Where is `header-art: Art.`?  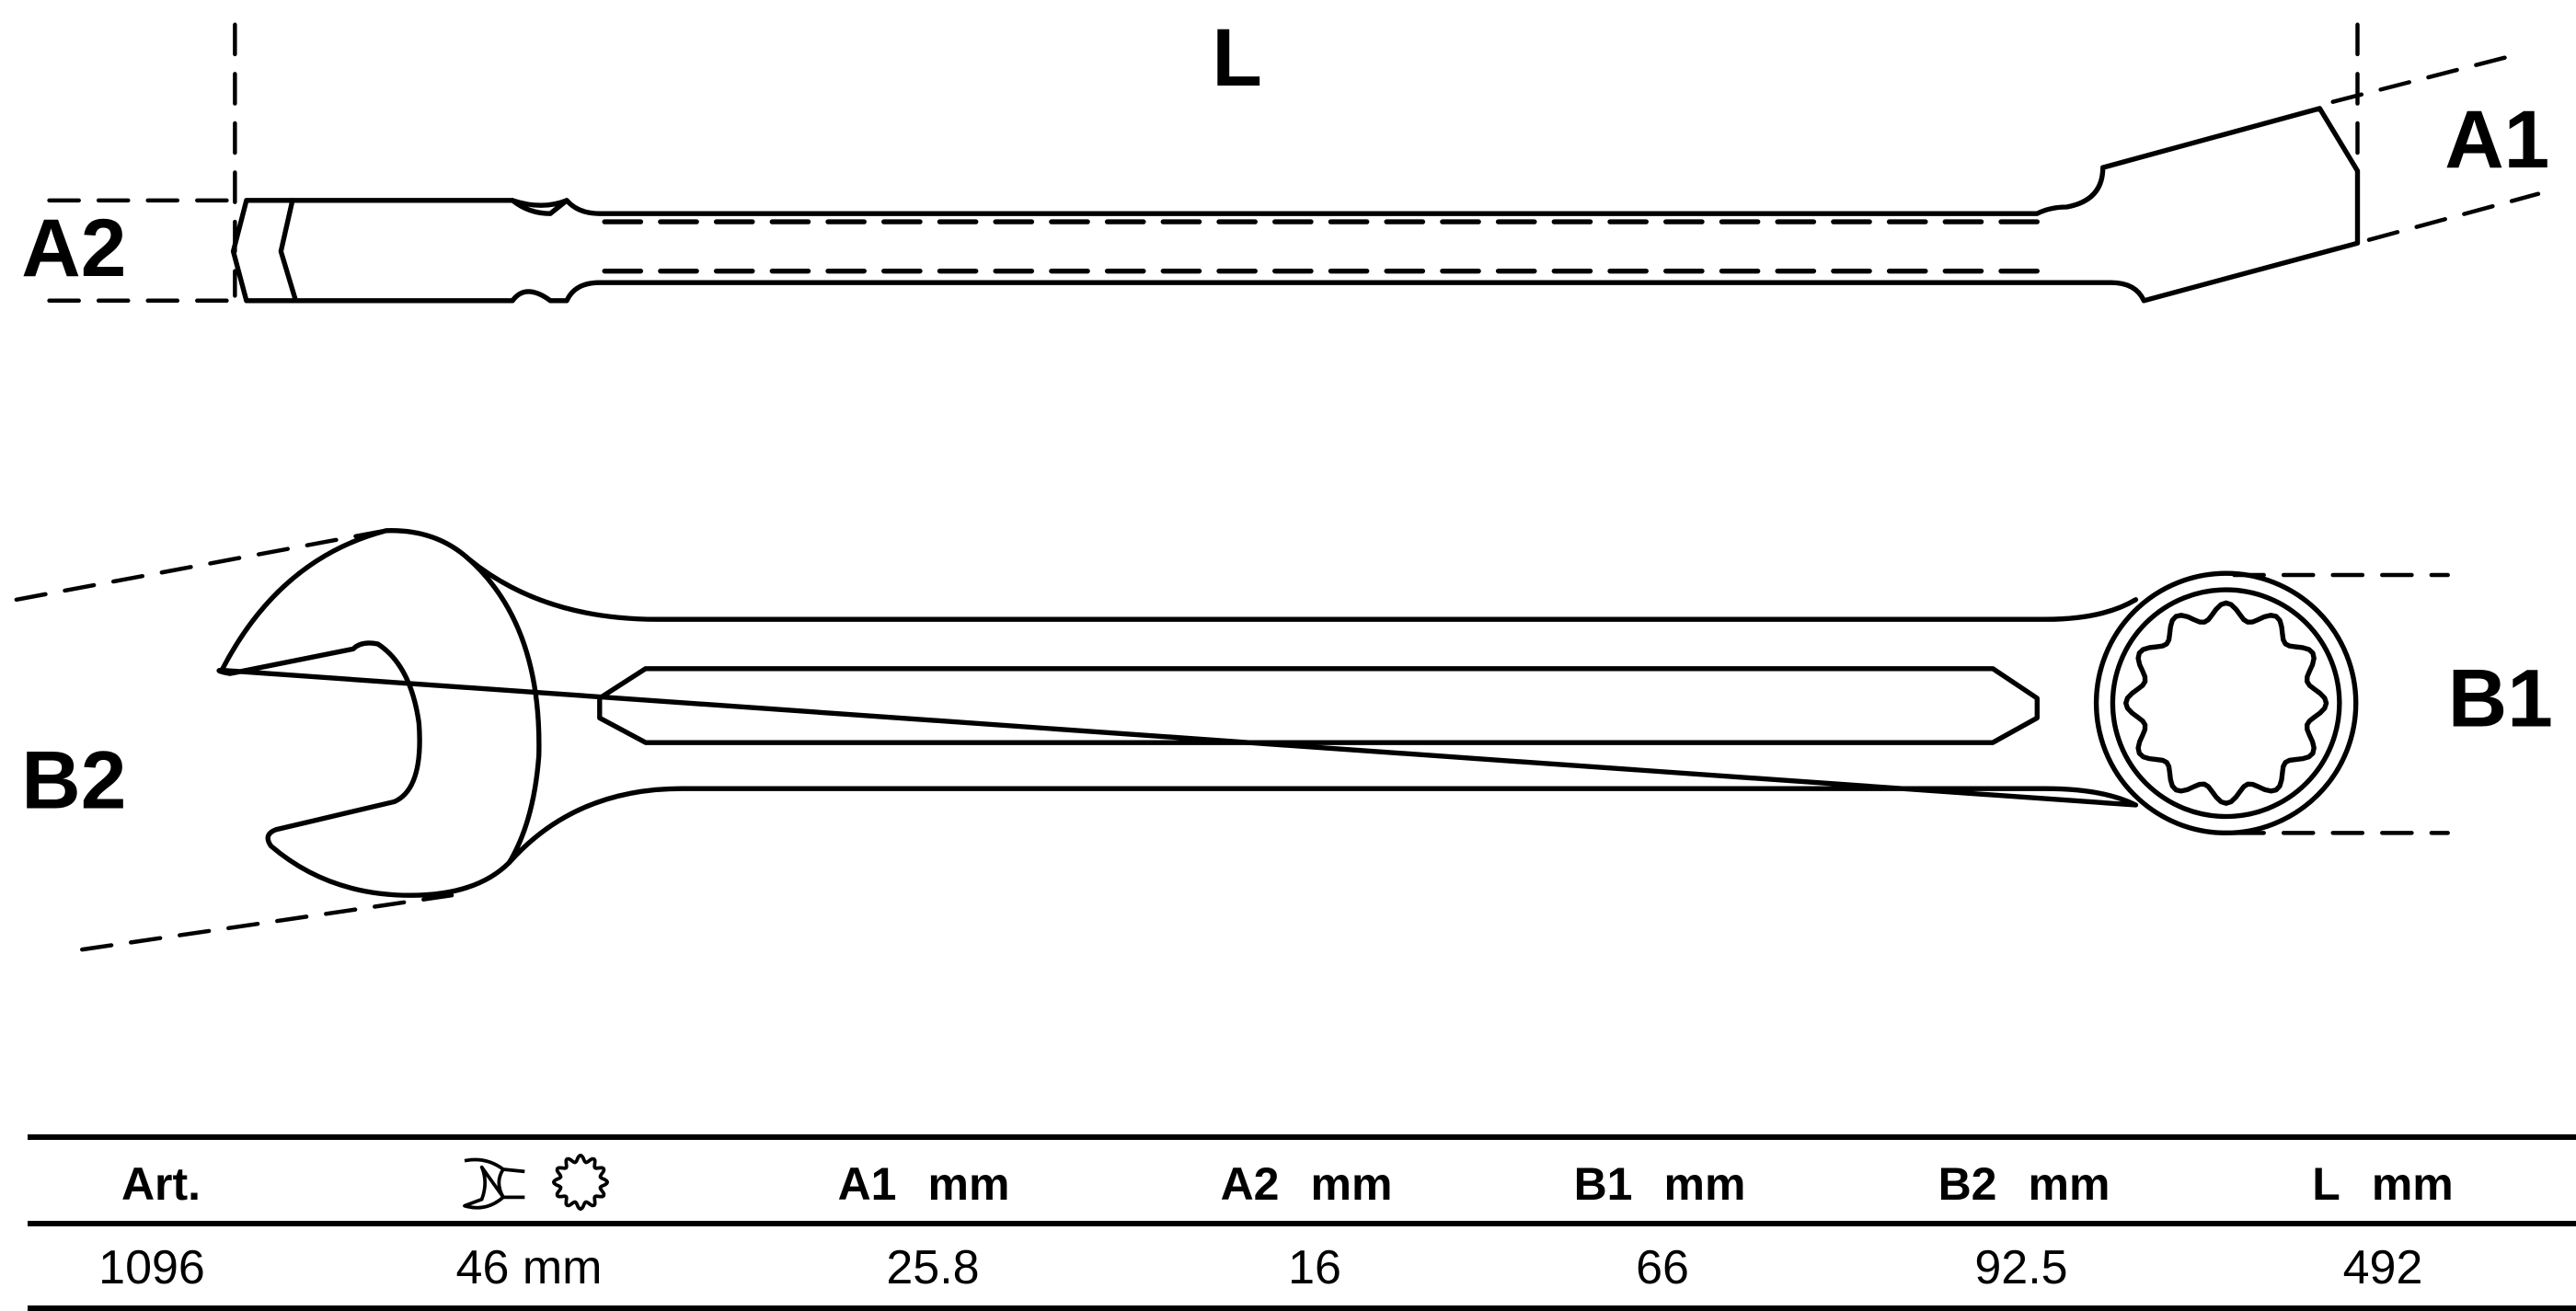
header-art: Art. is located at coordinates (161, 1184).